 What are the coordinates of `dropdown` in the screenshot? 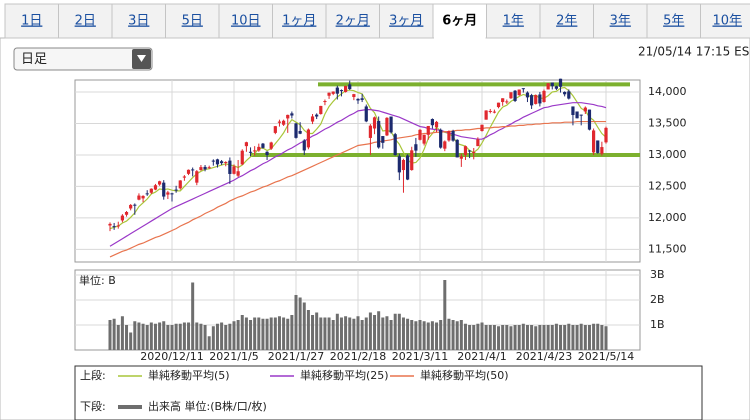 It's located at (83, 59).